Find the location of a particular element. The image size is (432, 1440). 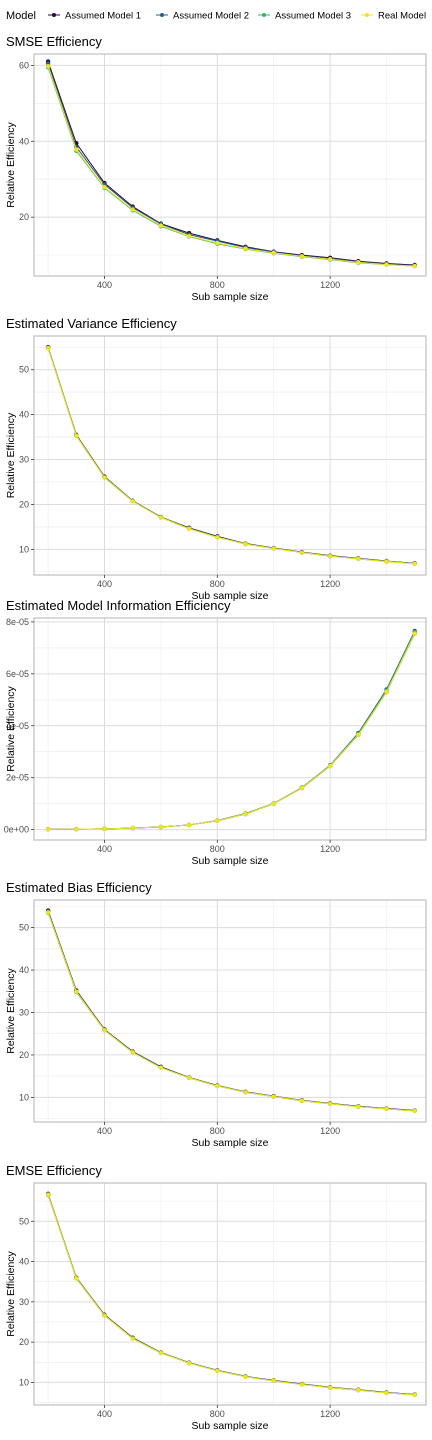

legend-label: Assumed Model 2 is located at coordinates (211, 16).